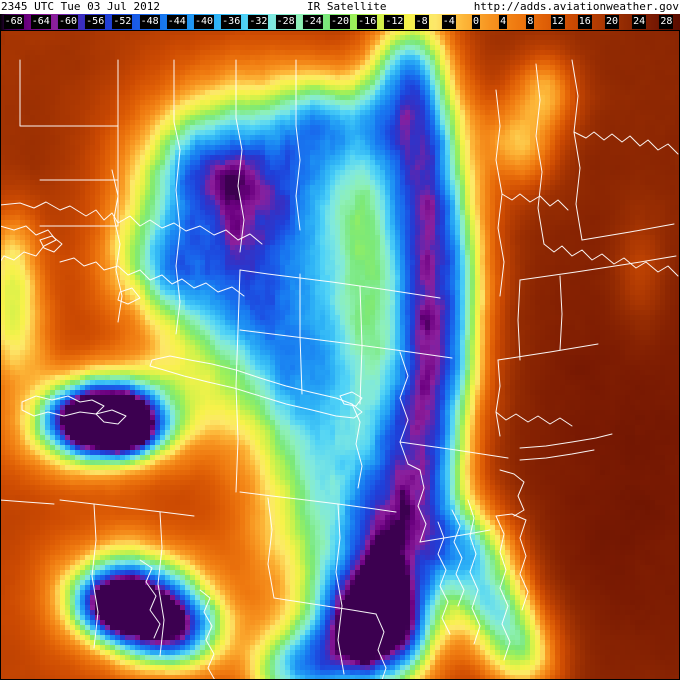 Image resolution: width=680 pixels, height=680 pixels. What do you see at coordinates (367, 22) in the screenshot?
I see `colorbar-tick-neg16: -16` at bounding box center [367, 22].